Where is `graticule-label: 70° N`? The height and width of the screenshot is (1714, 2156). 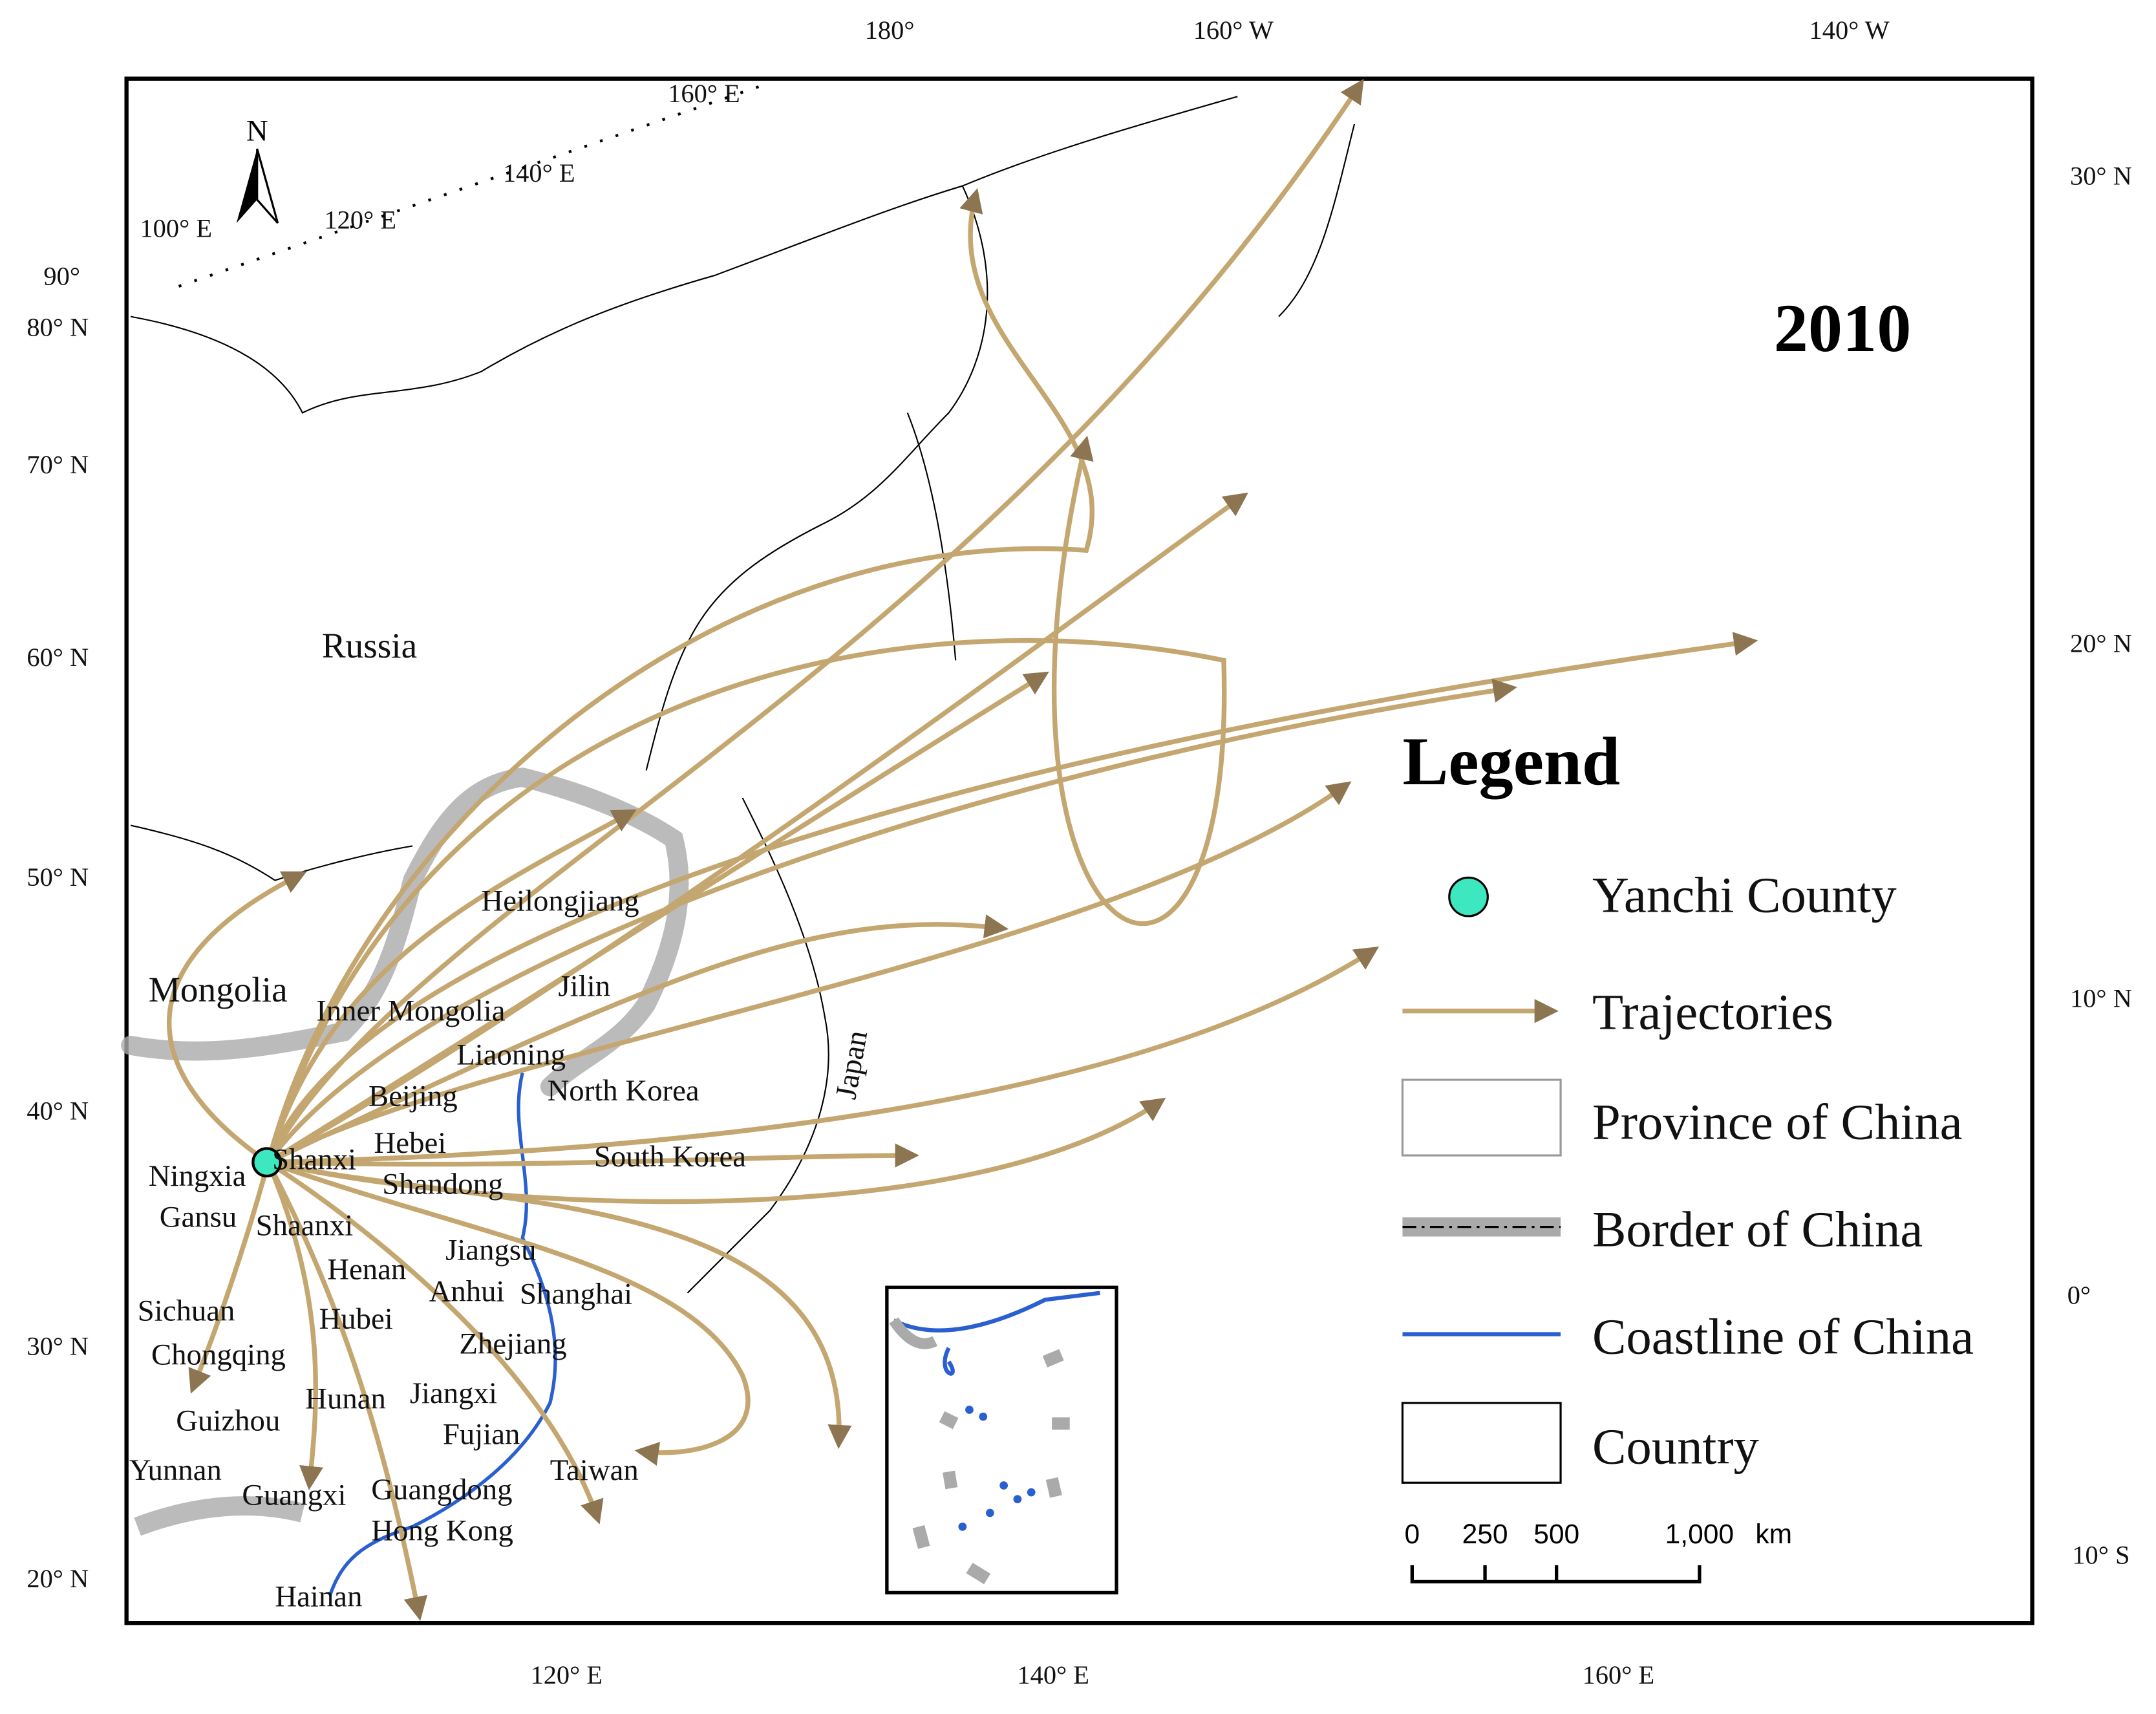 graticule-label: 70° N is located at coordinates (58, 464).